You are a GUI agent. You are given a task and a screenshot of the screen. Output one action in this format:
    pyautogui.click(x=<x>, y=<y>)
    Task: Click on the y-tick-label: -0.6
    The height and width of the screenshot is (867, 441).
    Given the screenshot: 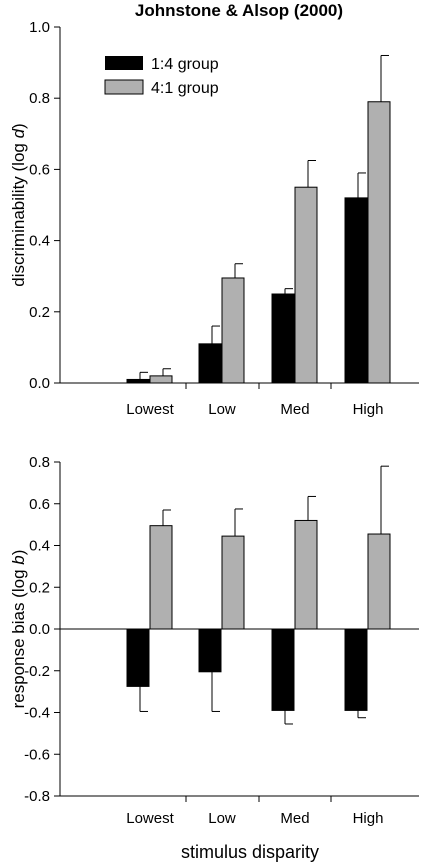 What is the action you would take?
    pyautogui.click(x=37, y=754)
    